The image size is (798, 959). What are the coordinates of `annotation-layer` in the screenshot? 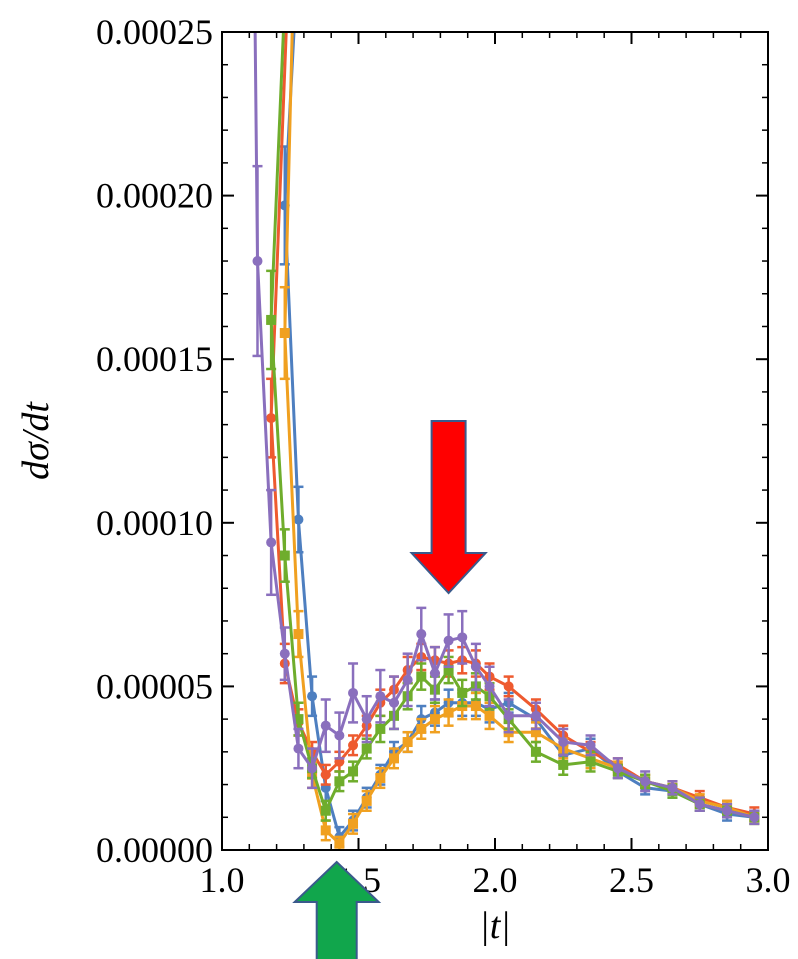 It's located at (390, 689).